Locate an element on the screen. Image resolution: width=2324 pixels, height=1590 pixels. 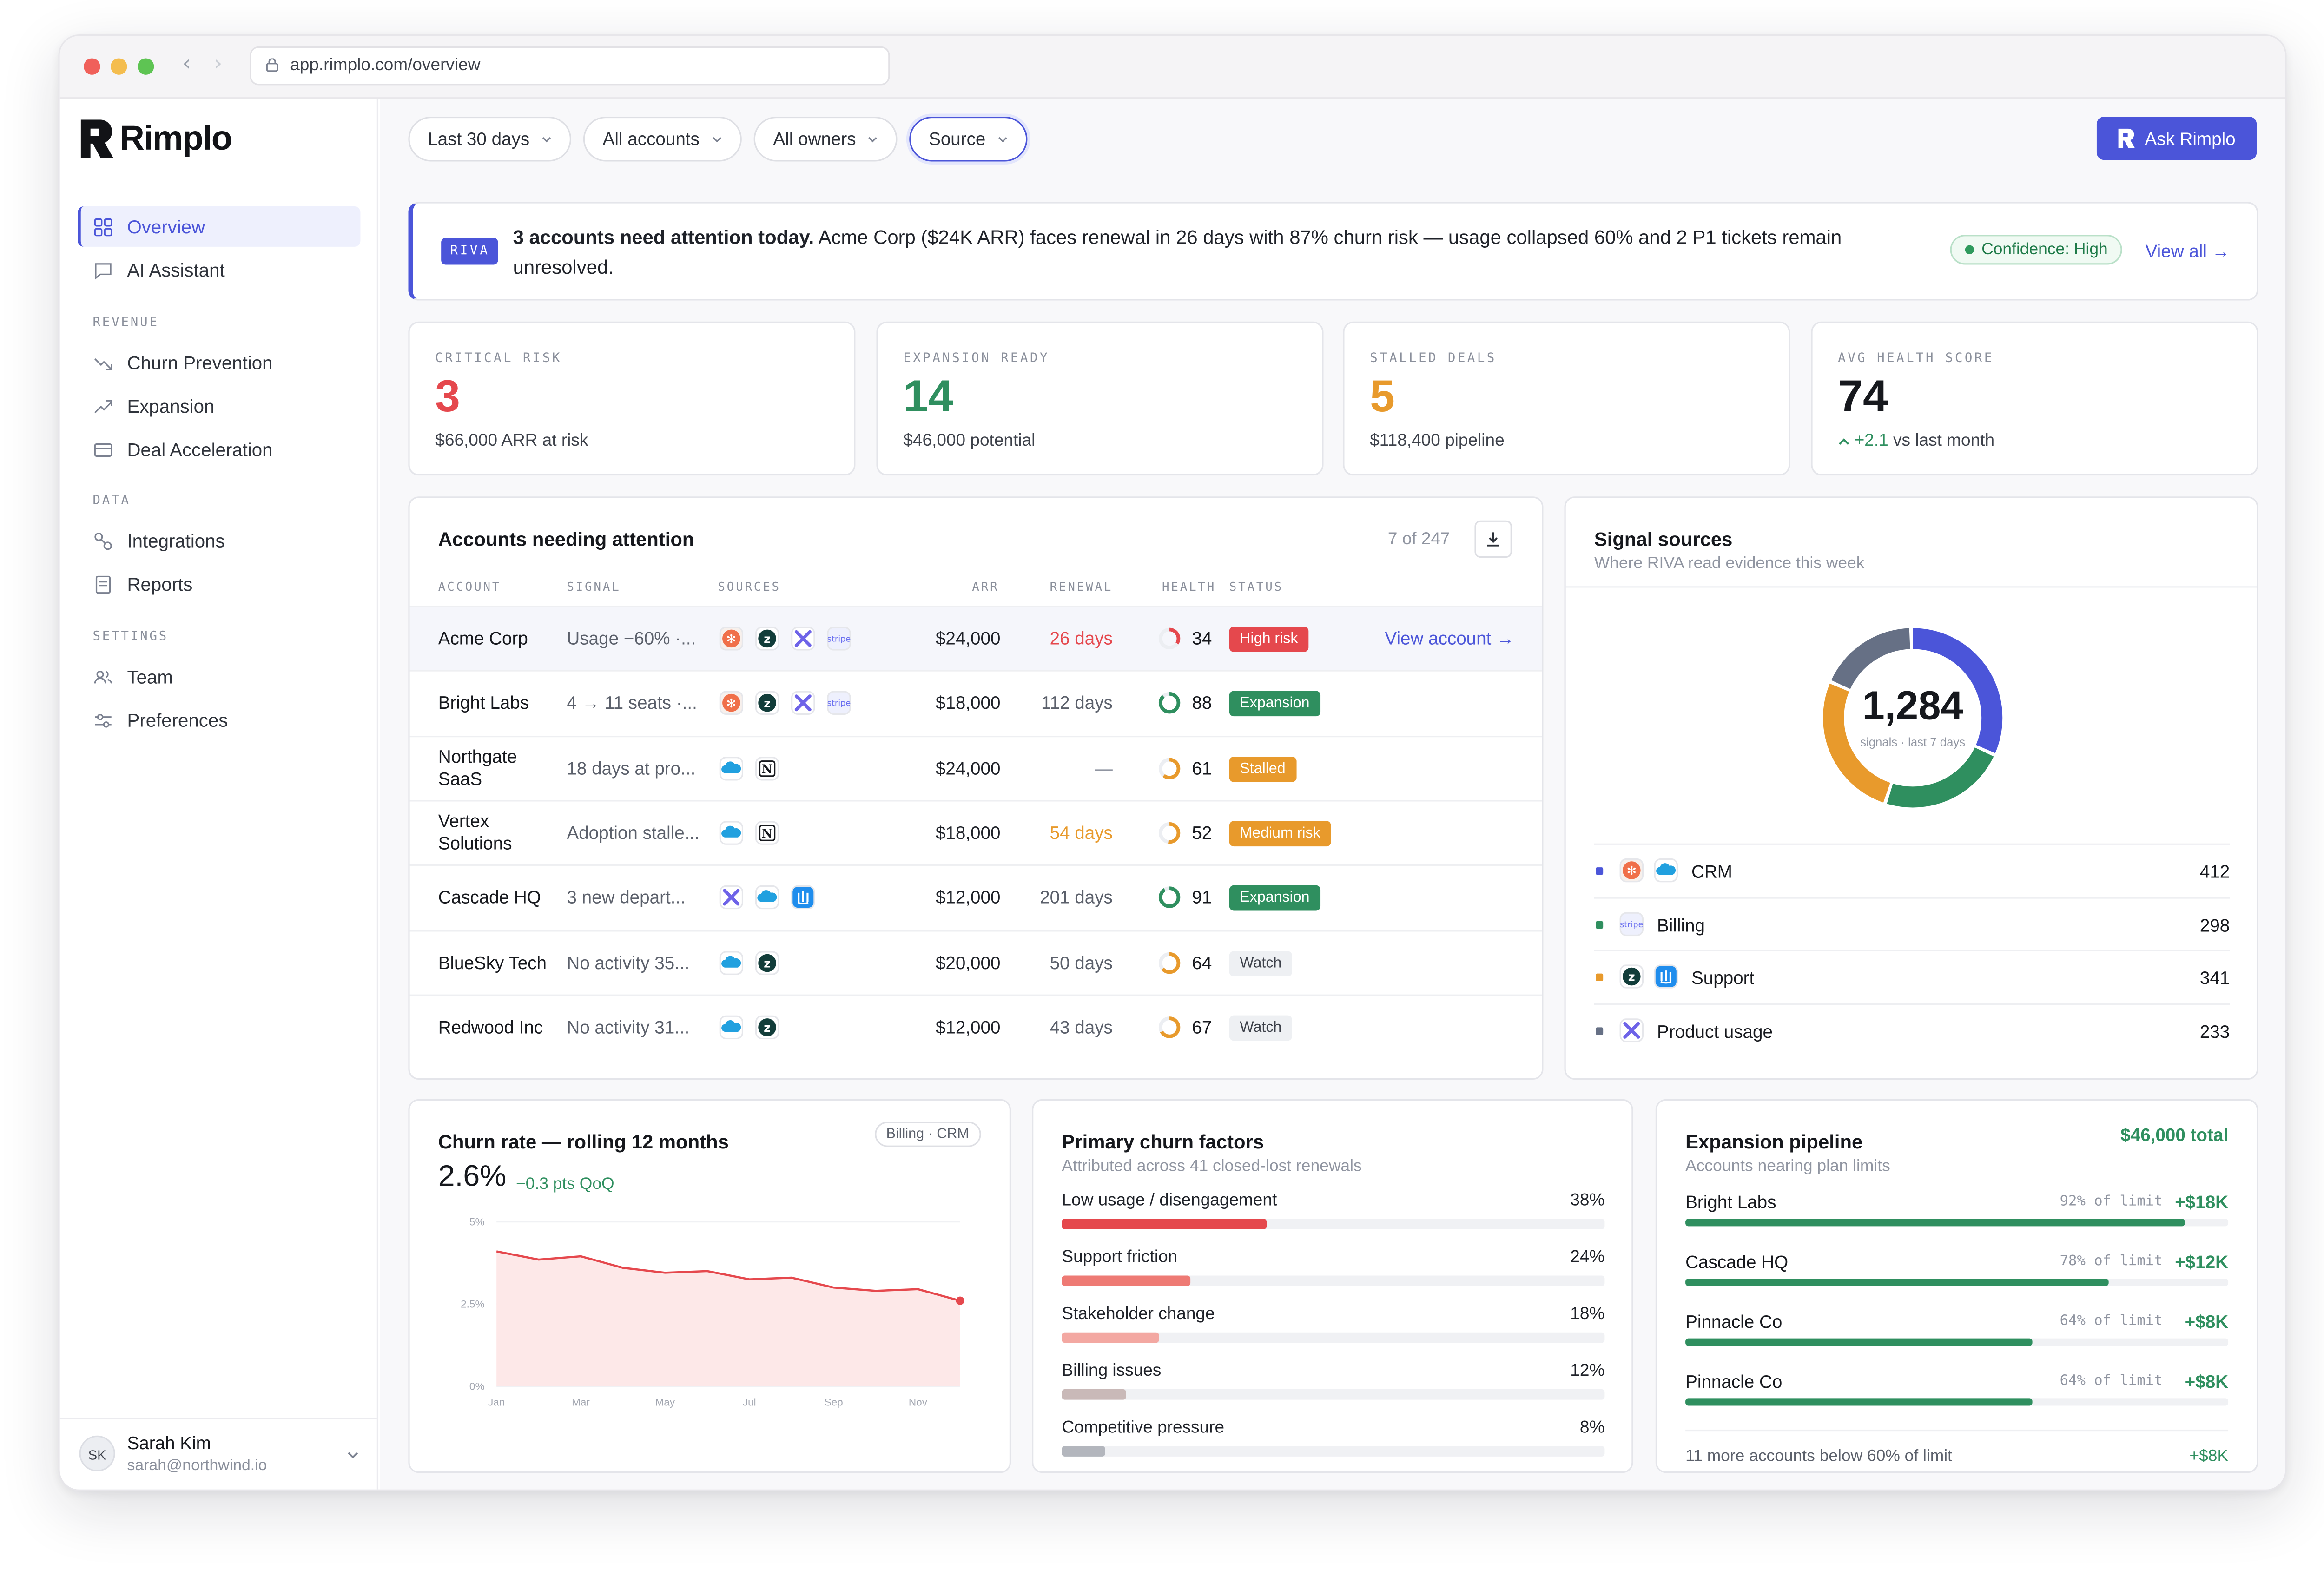
sidebar-item-churn-prevention: Churn Prevention is located at coordinates (219, 363).